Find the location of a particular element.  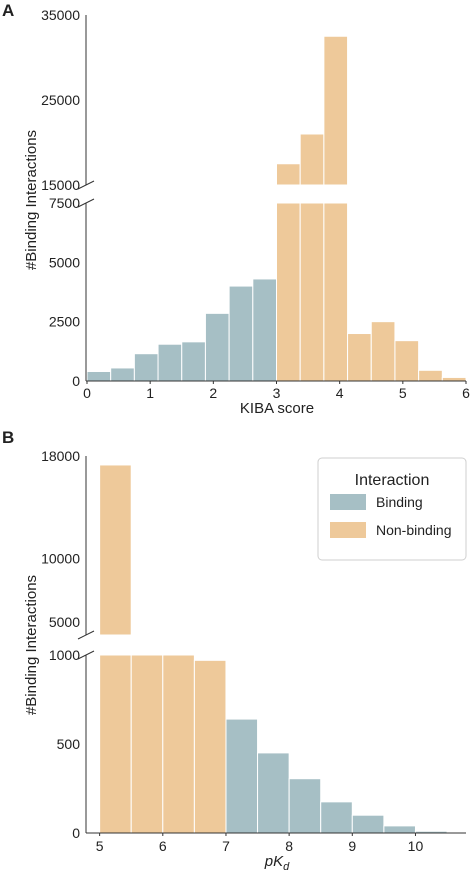

x-tick-label: 9 is located at coordinates (352, 846).